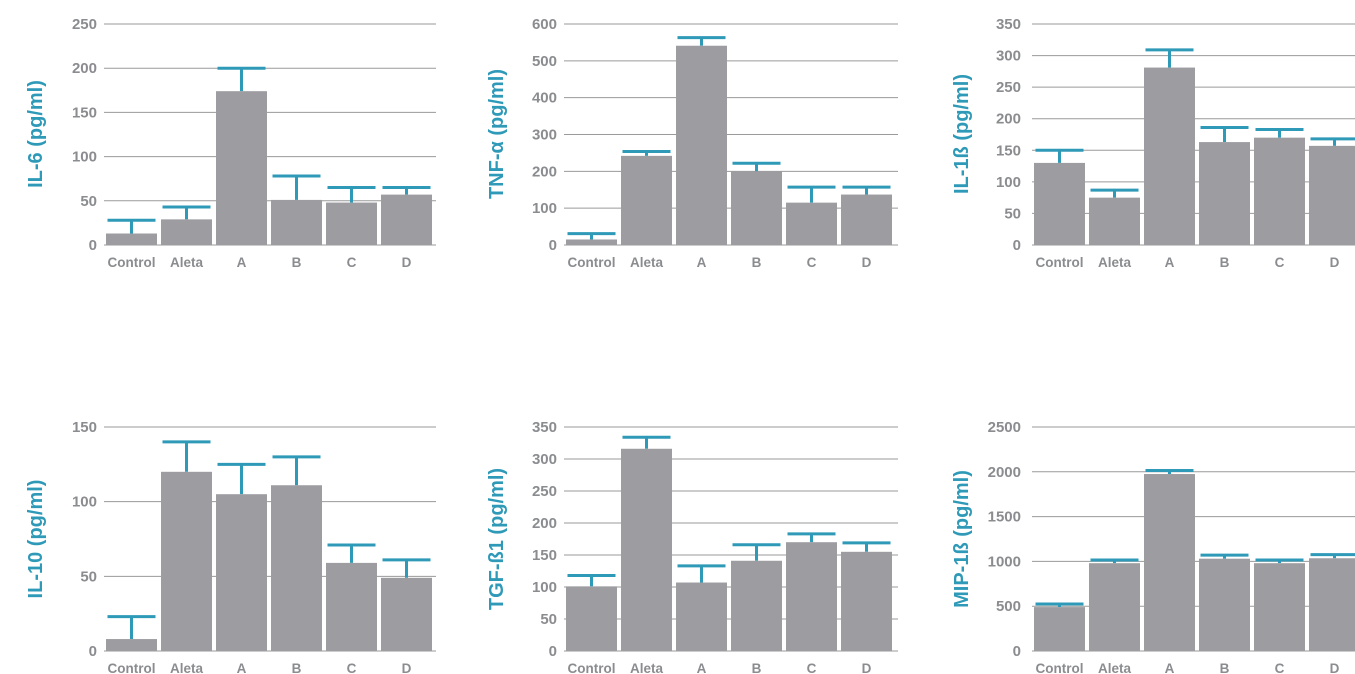  Describe the element at coordinates (36, 539) in the screenshot. I see `y-axis-label: IL-10 (pg/ml)` at that location.